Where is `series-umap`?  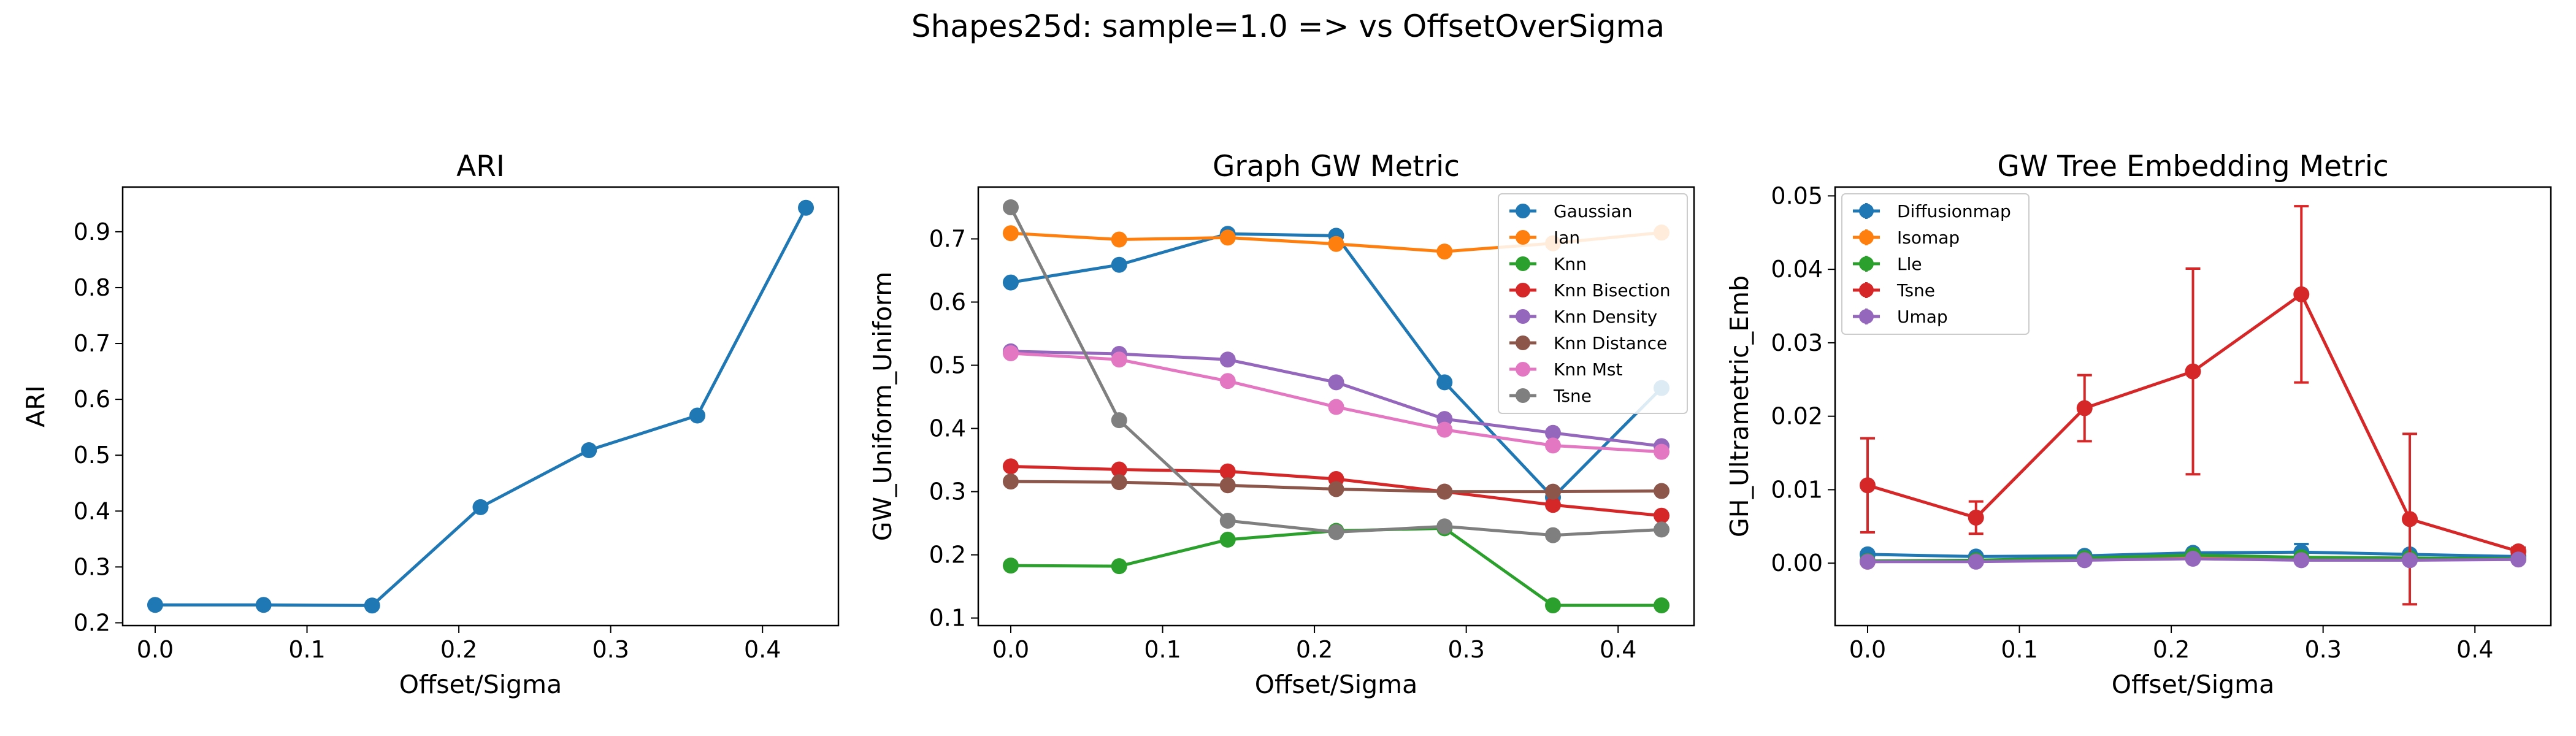 series-umap is located at coordinates (2193, 560).